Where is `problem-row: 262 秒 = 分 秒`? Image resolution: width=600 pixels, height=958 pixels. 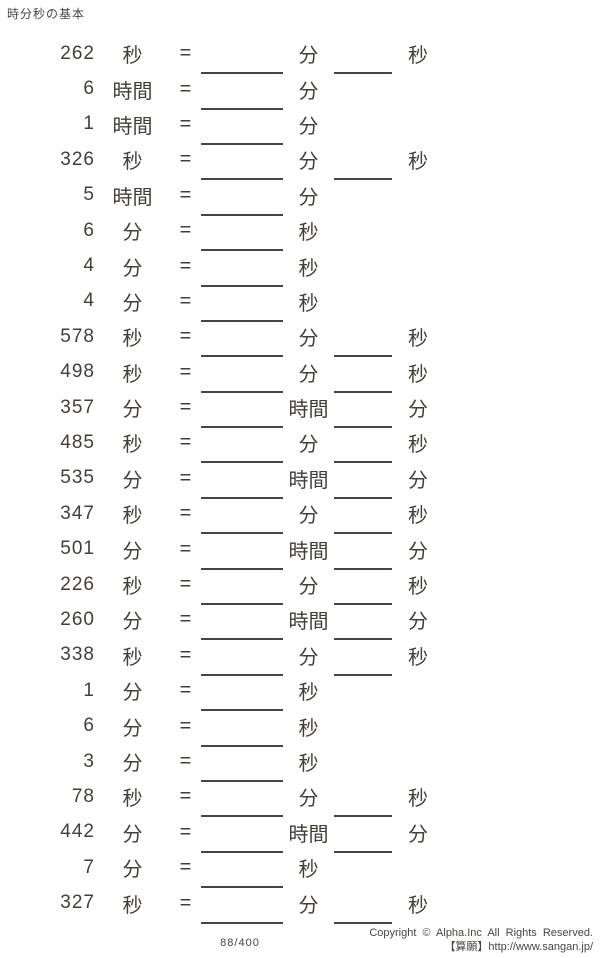 problem-row: 262 秒 = 分 秒 is located at coordinates (300, 55).